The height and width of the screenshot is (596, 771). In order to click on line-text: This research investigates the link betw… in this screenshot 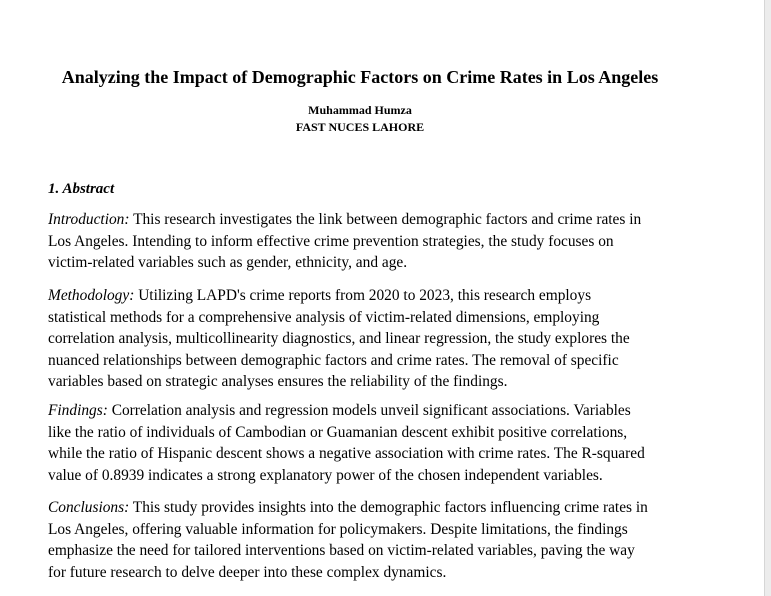, I will do `click(385, 219)`.